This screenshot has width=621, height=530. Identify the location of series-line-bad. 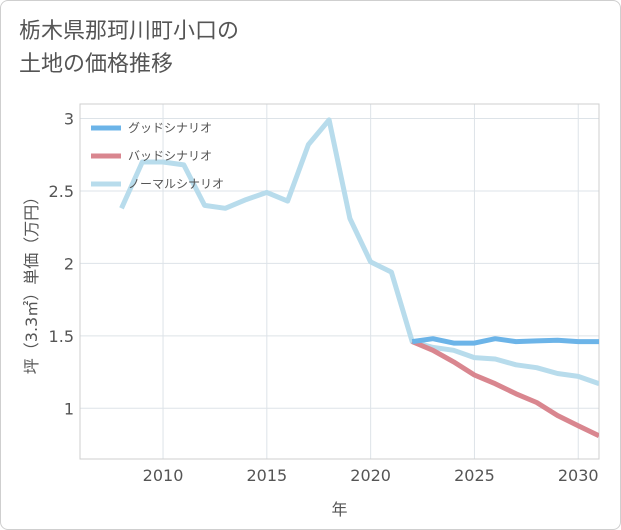
(505, 389).